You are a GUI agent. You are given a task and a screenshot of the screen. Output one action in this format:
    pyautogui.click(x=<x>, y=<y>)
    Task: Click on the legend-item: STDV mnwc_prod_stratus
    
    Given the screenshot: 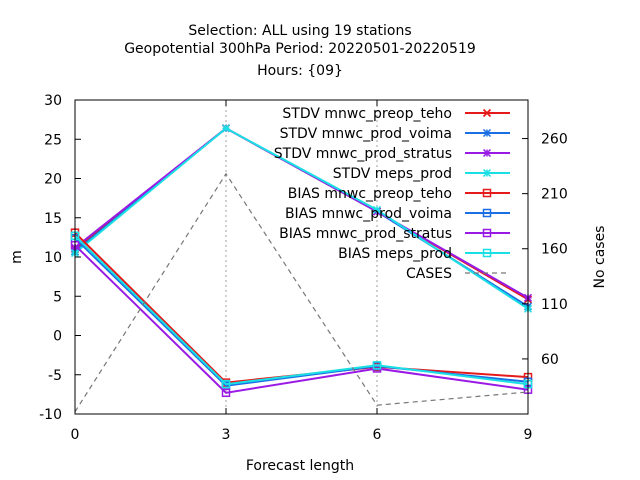 What is the action you would take?
    pyautogui.click(x=392, y=154)
    